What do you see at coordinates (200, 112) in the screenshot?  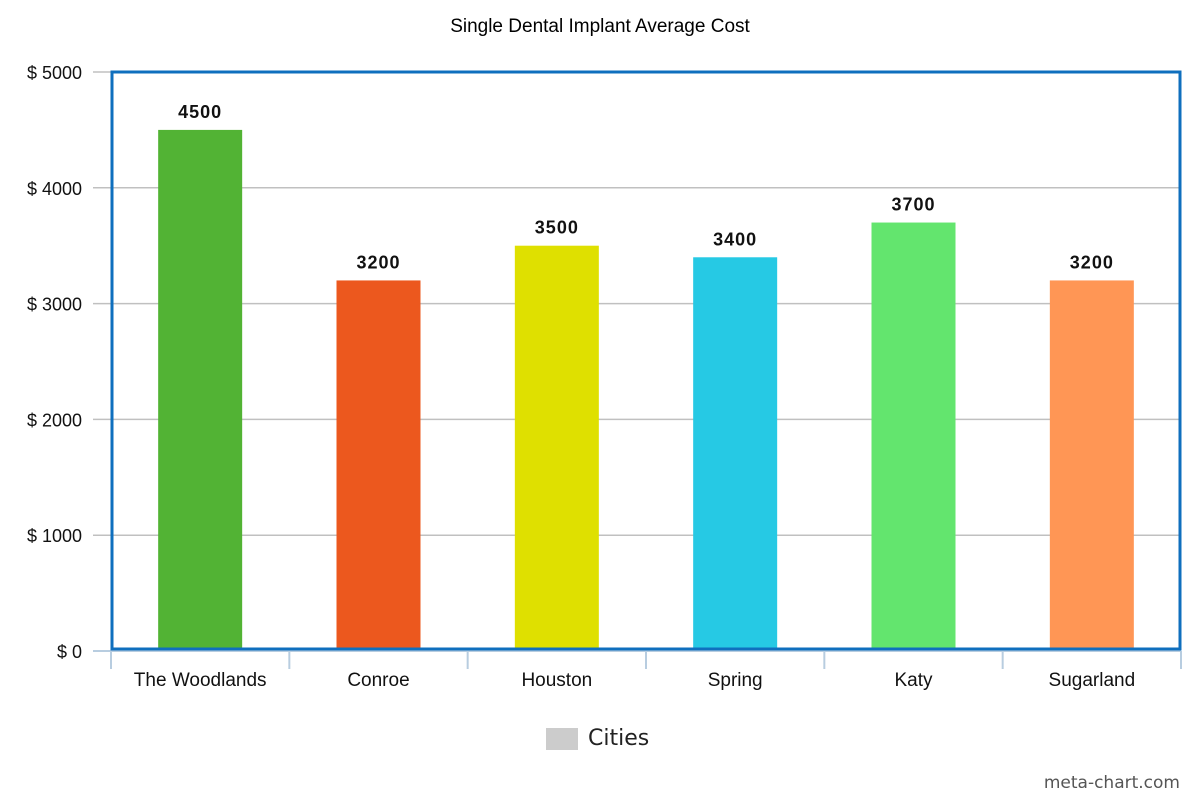 I see `data-label: 4500` at bounding box center [200, 112].